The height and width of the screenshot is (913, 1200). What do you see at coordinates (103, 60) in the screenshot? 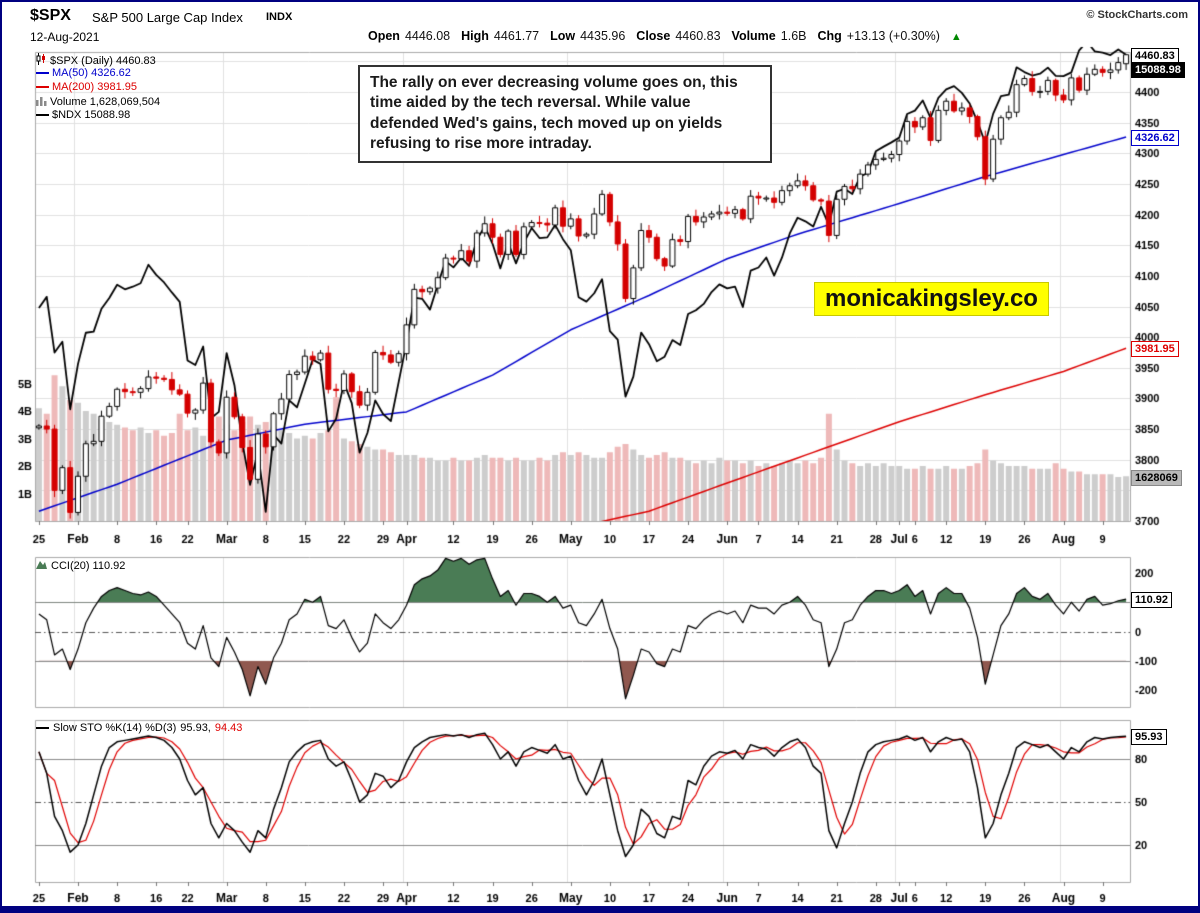
I see `legend-spx-label: $SPX (Daily) 4460.83` at bounding box center [103, 60].